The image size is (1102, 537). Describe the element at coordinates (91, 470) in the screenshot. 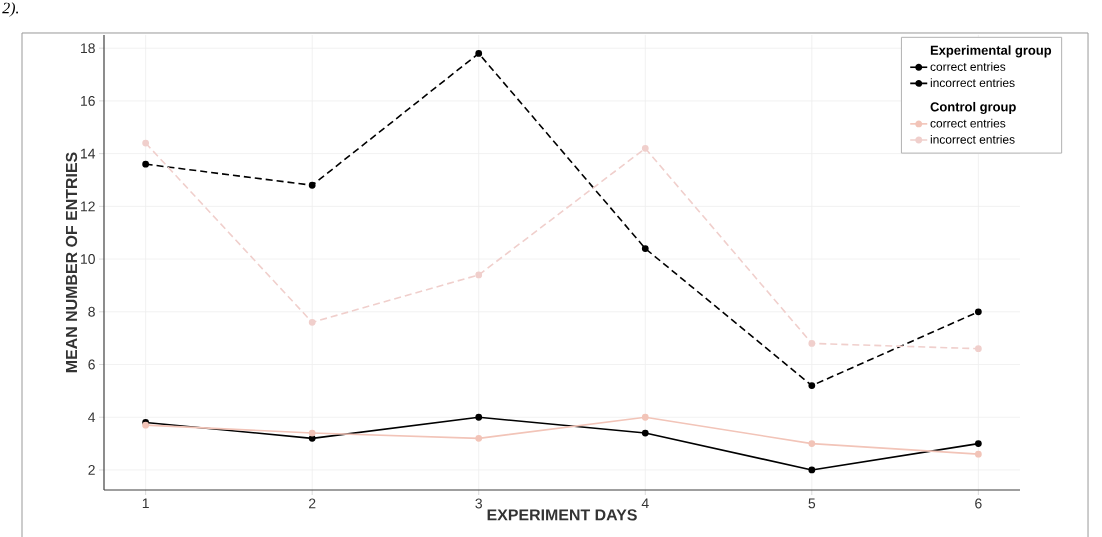

I see `y-tick-label: 2` at that location.